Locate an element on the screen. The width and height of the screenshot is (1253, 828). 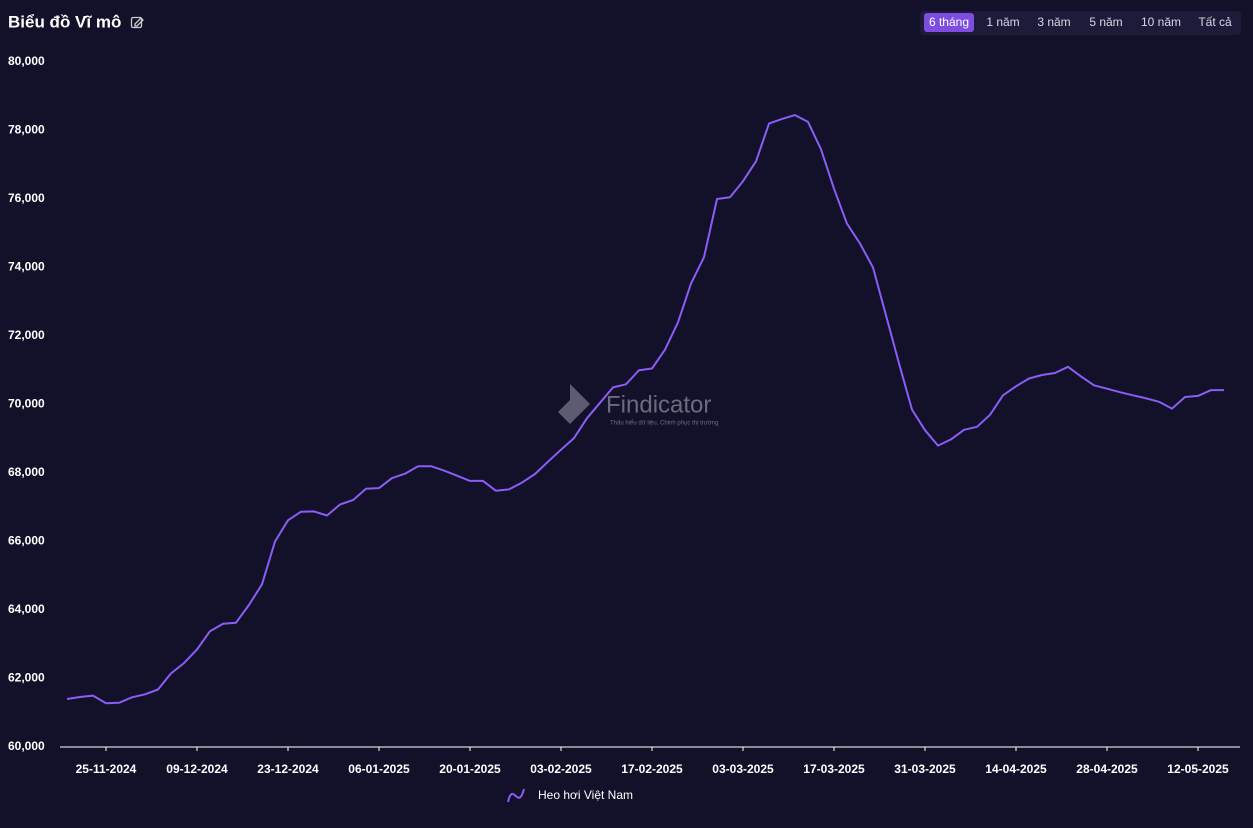
x-tick-label: 03-02-2025 is located at coordinates (561, 769).